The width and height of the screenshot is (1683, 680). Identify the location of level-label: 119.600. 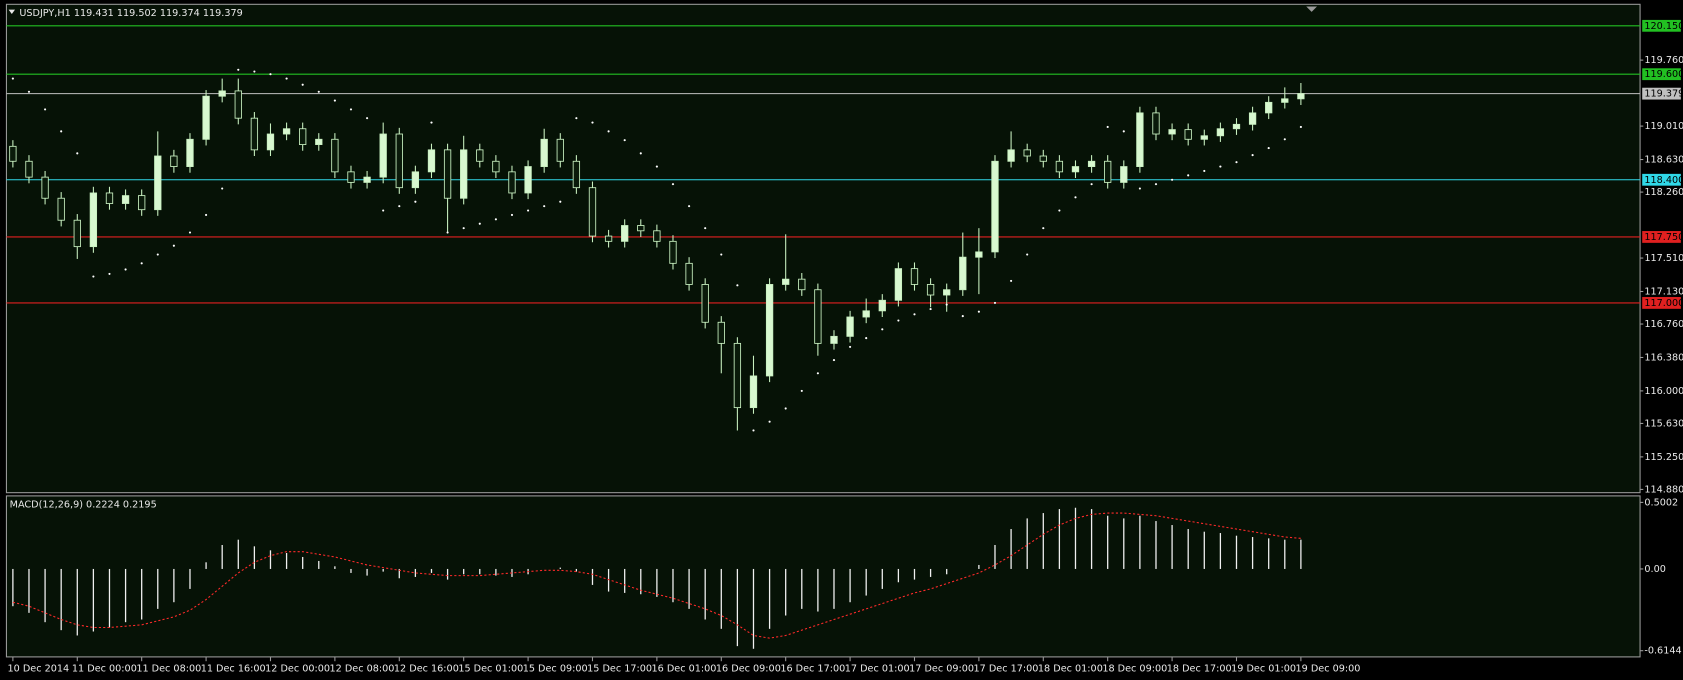
(1663, 74).